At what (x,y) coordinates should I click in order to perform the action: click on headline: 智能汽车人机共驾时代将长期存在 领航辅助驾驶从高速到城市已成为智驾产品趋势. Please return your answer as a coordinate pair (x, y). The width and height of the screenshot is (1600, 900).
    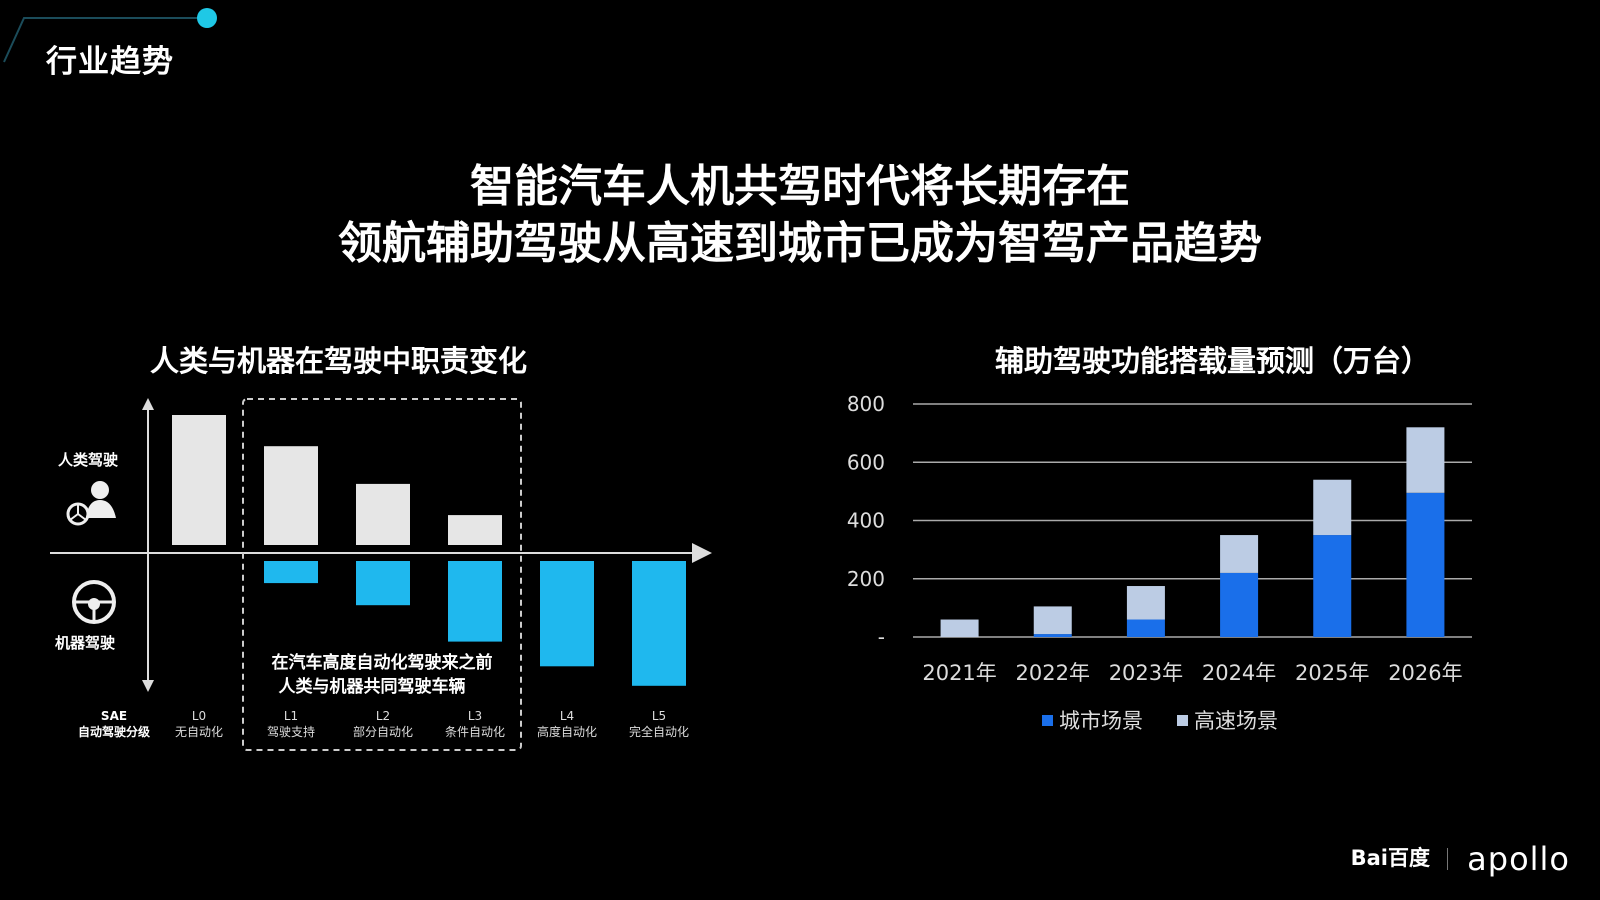
    Looking at the image, I should click on (800, 215).